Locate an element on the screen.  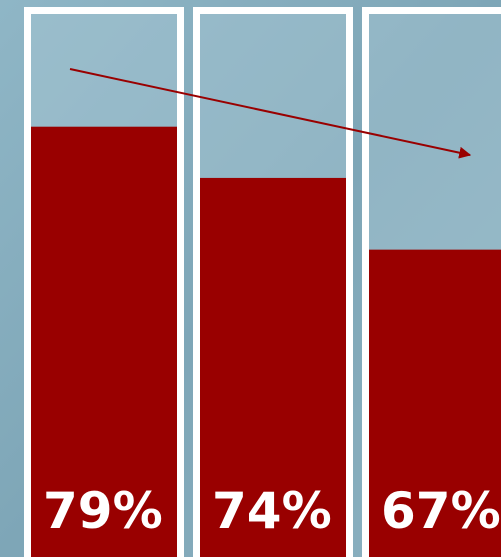
bar is located at coordinates (435, 403).